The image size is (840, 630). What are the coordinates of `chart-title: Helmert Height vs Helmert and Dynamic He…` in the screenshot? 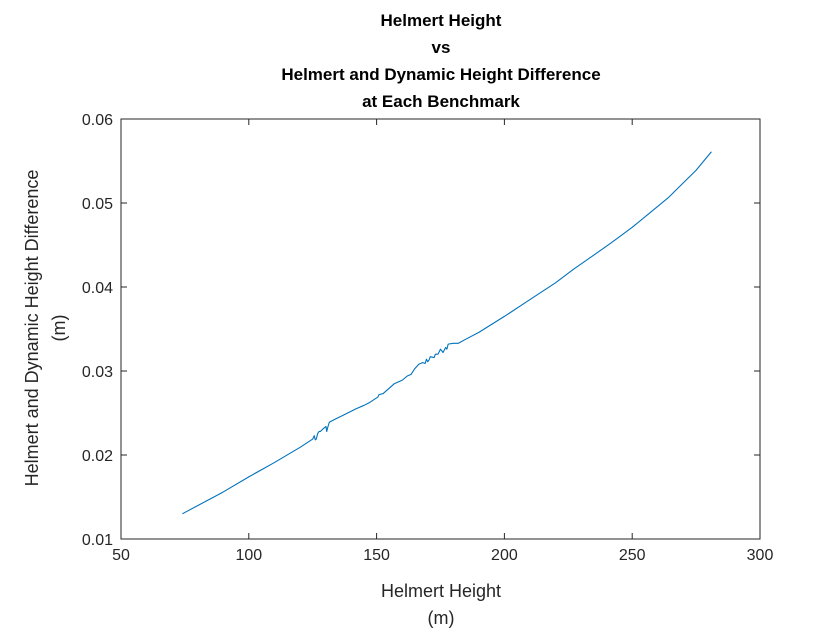 It's located at (440, 61).